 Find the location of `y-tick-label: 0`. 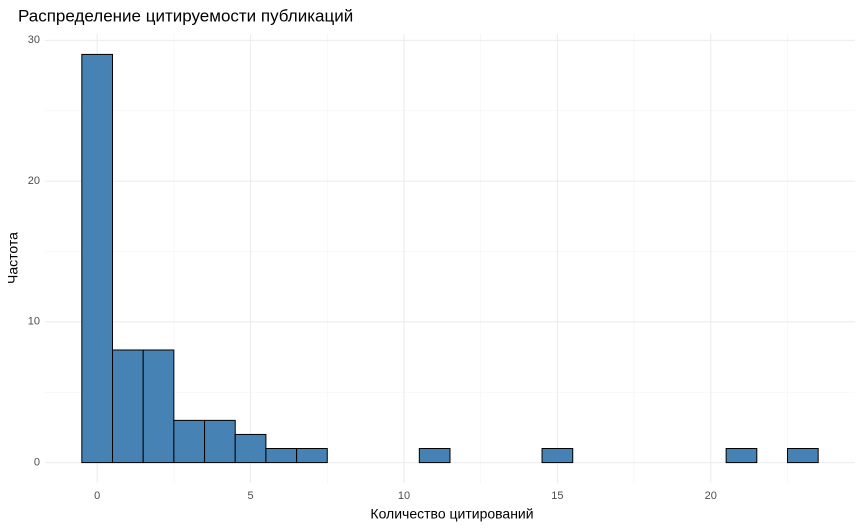

y-tick-label: 0 is located at coordinates (37, 462).